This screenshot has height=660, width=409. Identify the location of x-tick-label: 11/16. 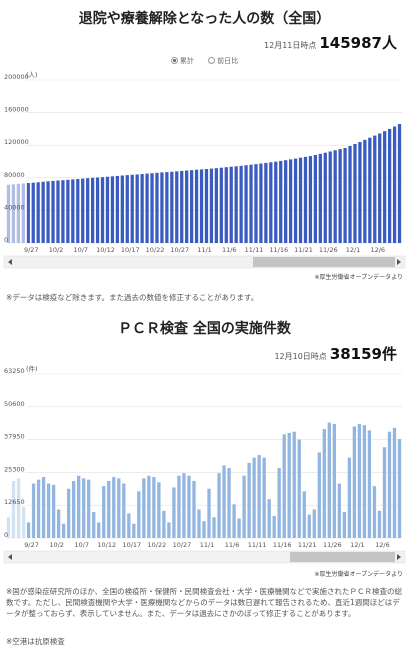
(282, 545).